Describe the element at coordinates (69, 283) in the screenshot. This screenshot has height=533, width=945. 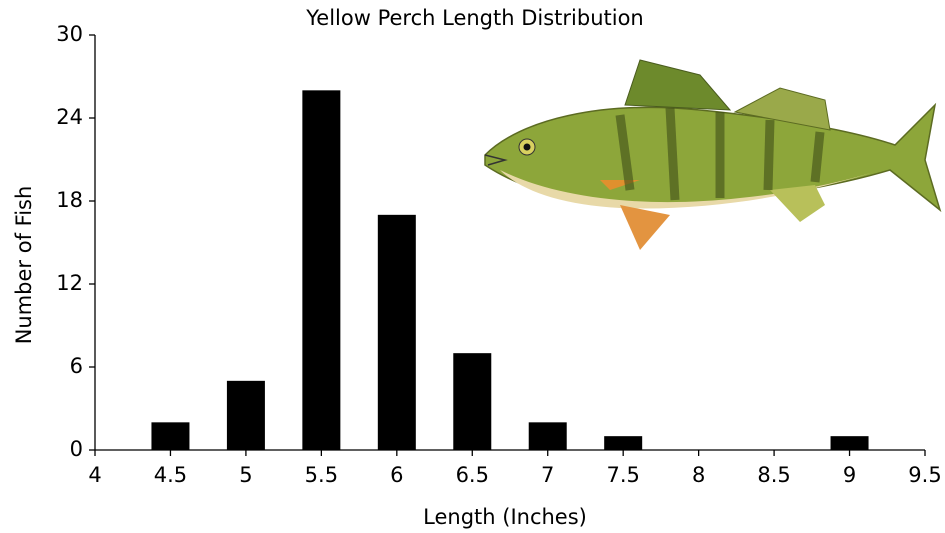
I see `y-tick-label: 12` at that location.